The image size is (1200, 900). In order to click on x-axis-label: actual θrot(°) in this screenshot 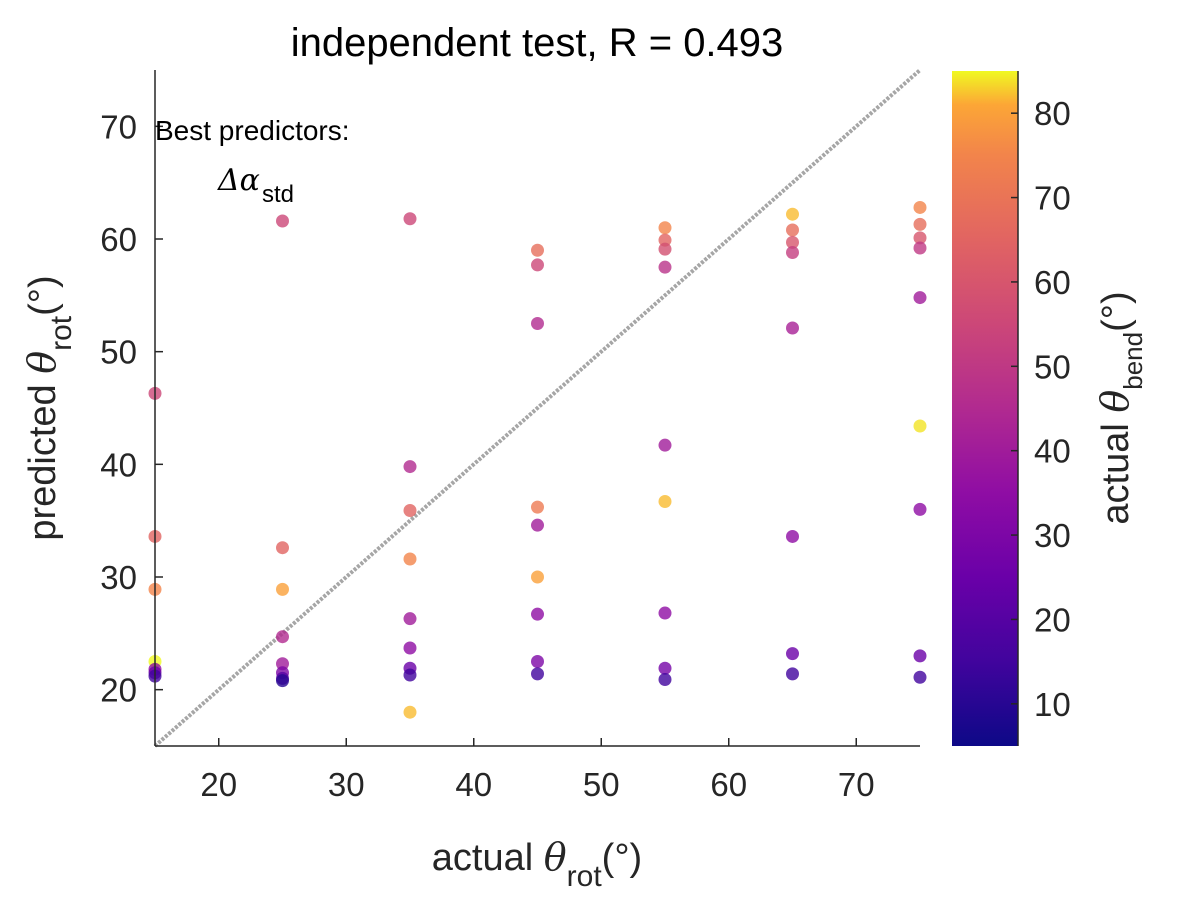, I will do `click(537, 864)`.